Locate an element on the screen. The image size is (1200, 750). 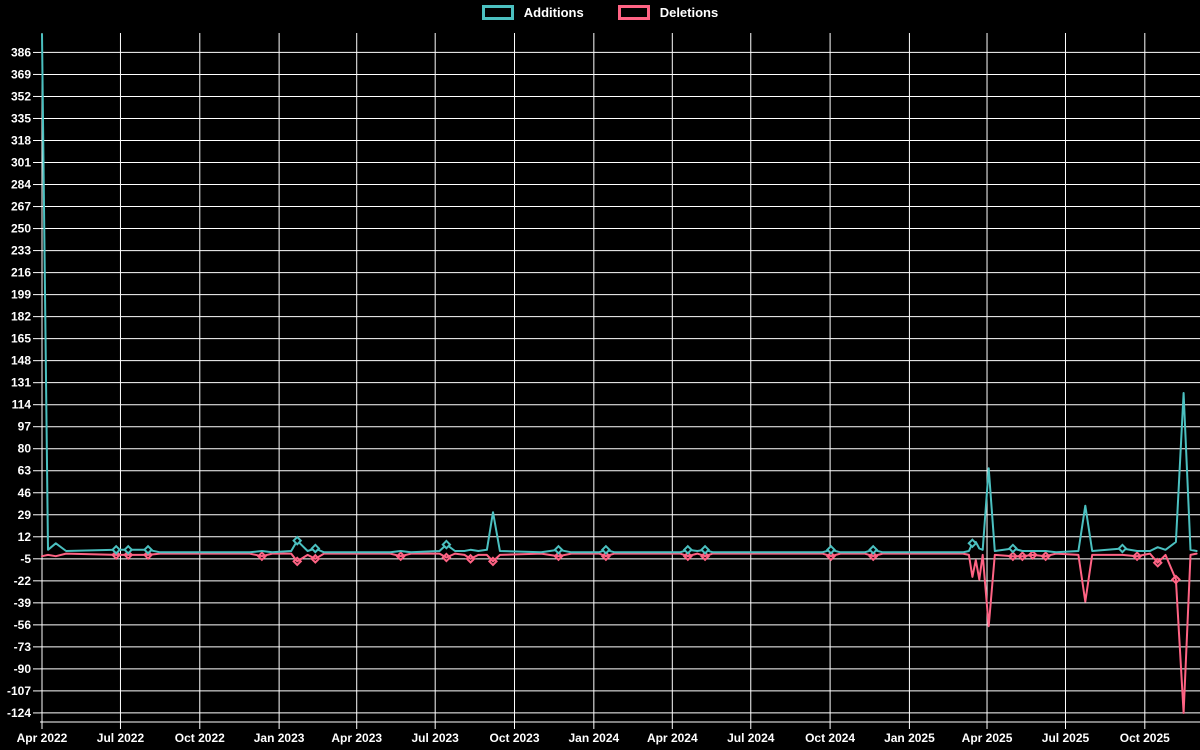
y-axis-tick-label: 12 is located at coordinates (25, 537).